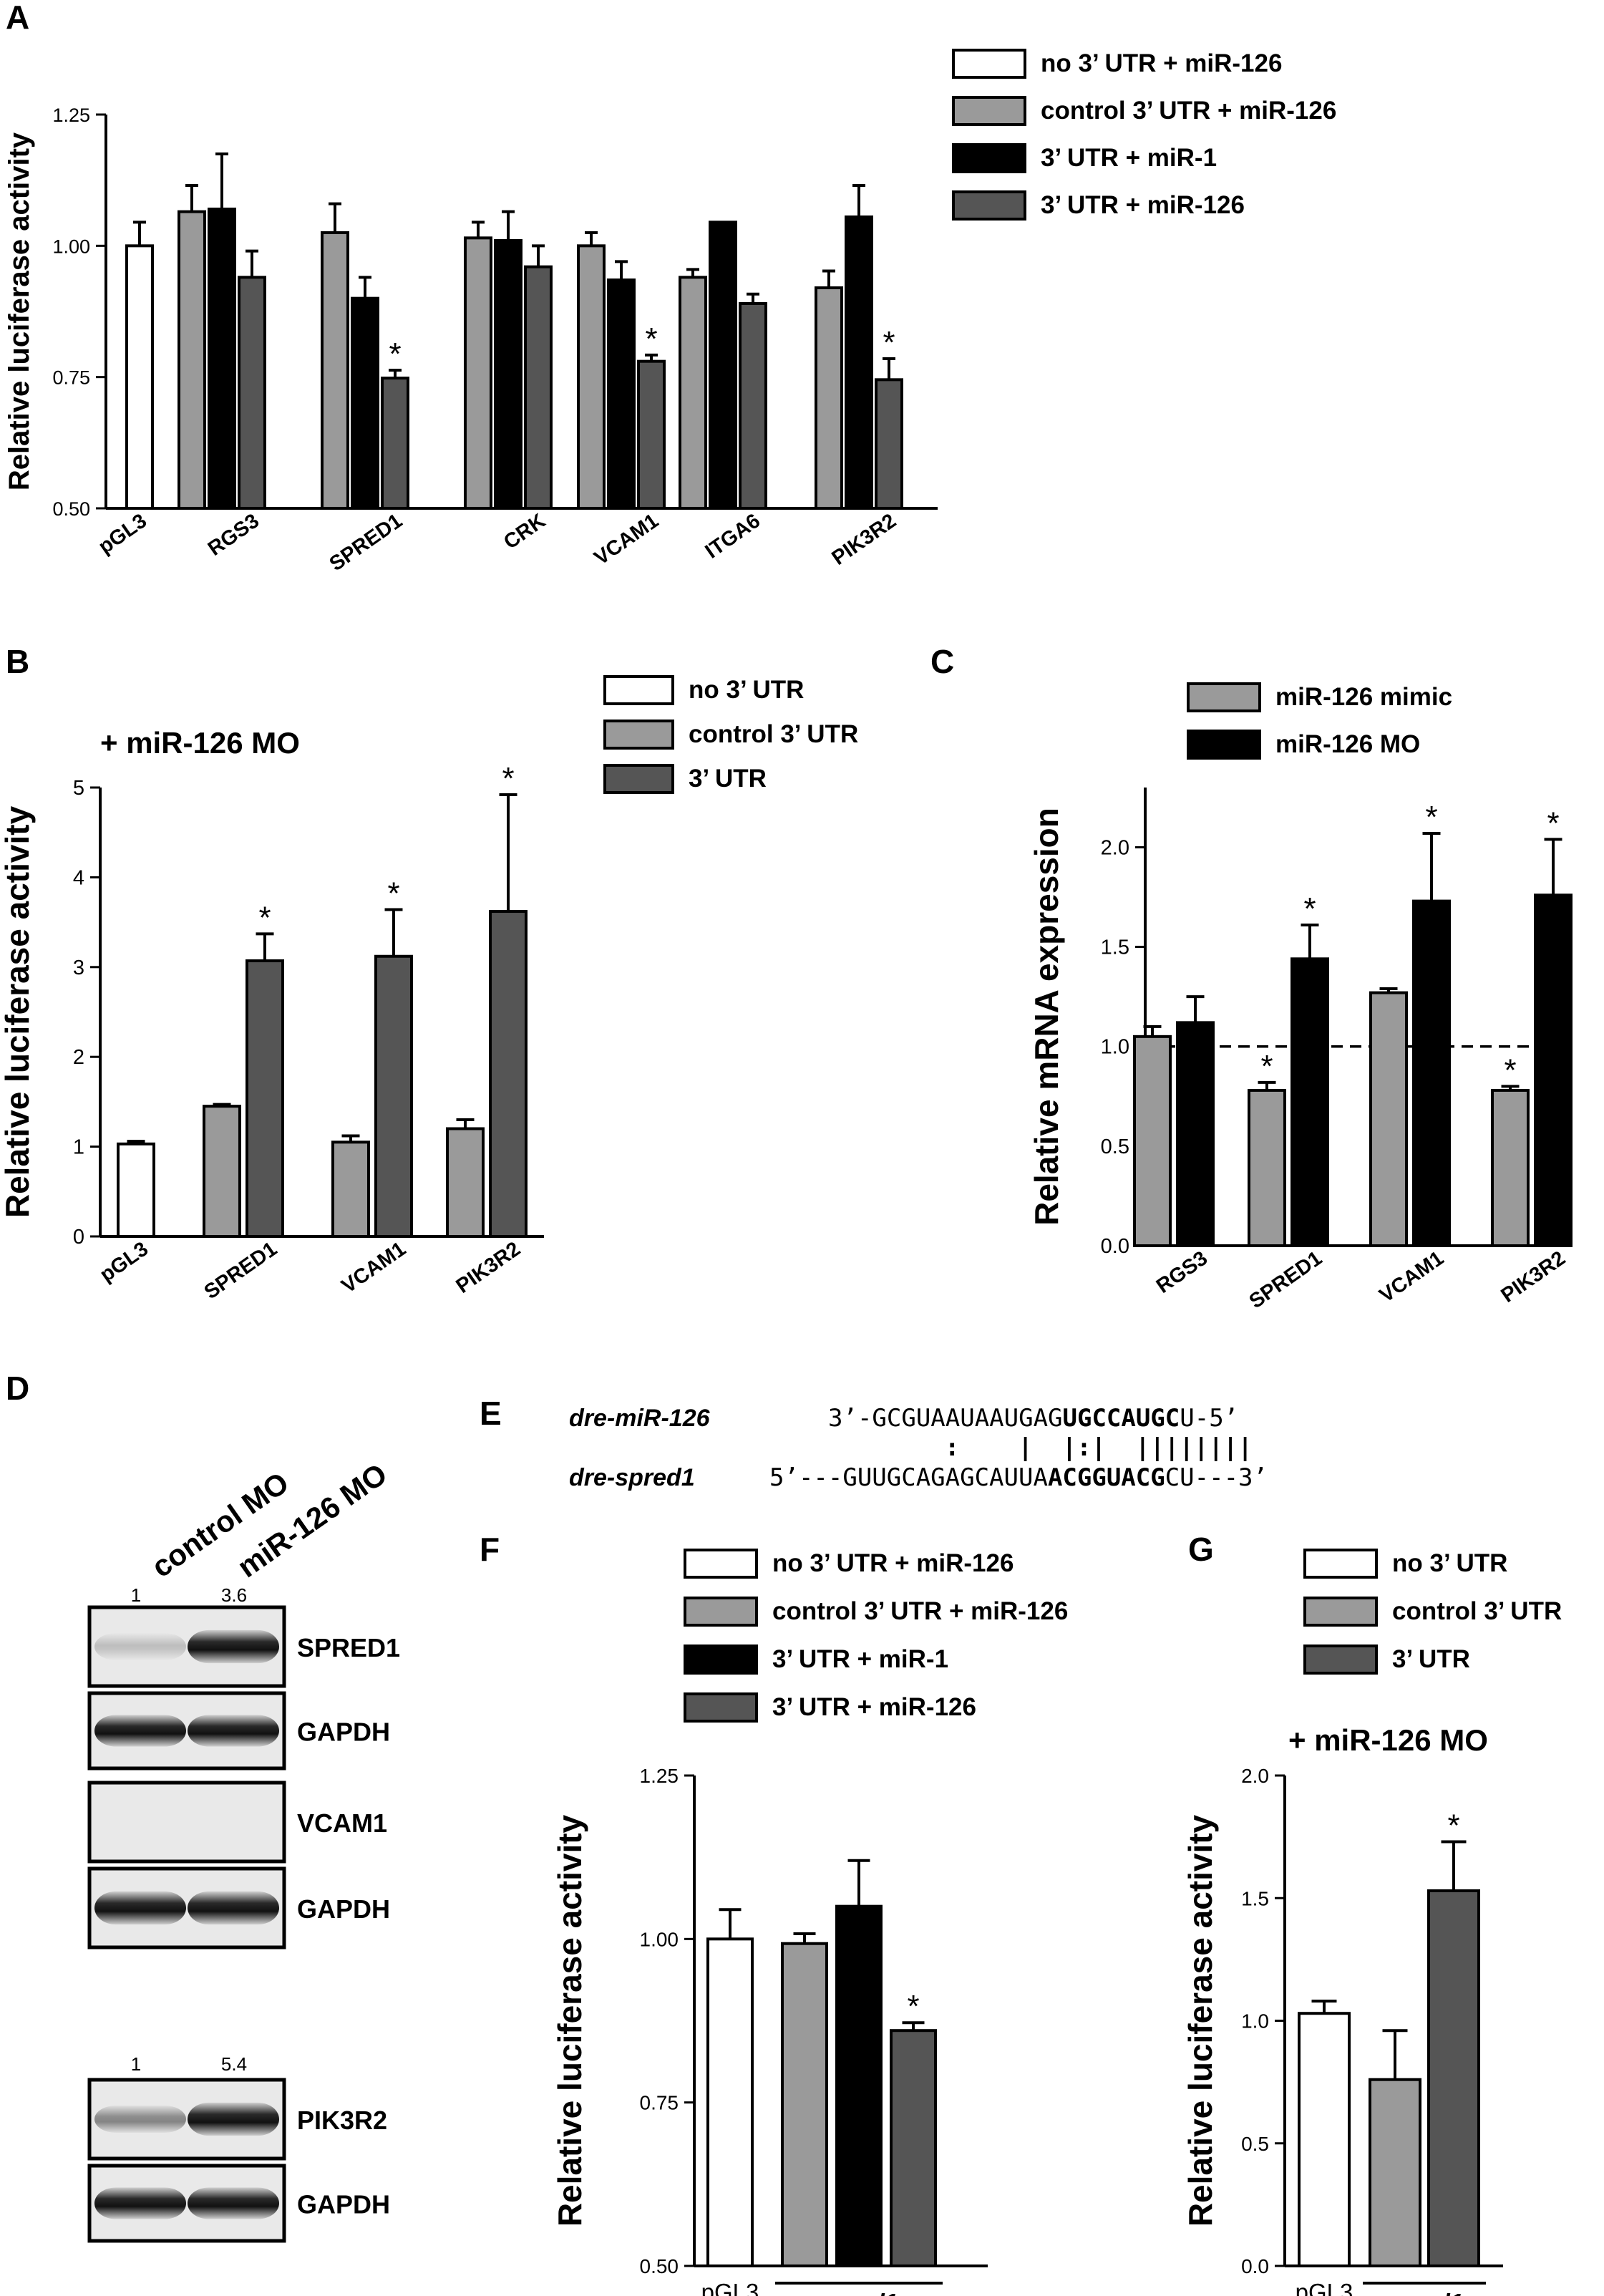 Image resolution: width=1604 pixels, height=2296 pixels. Describe the element at coordinates (632, 1477) in the screenshot. I see `target-name: dre-spred1` at that location.